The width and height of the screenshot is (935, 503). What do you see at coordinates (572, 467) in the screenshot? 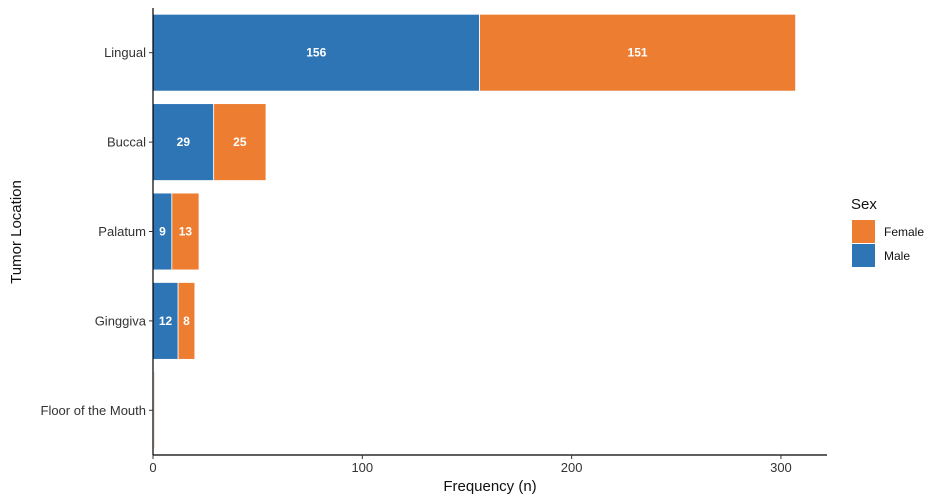
I see `x-tick-label-200: 200` at bounding box center [572, 467].